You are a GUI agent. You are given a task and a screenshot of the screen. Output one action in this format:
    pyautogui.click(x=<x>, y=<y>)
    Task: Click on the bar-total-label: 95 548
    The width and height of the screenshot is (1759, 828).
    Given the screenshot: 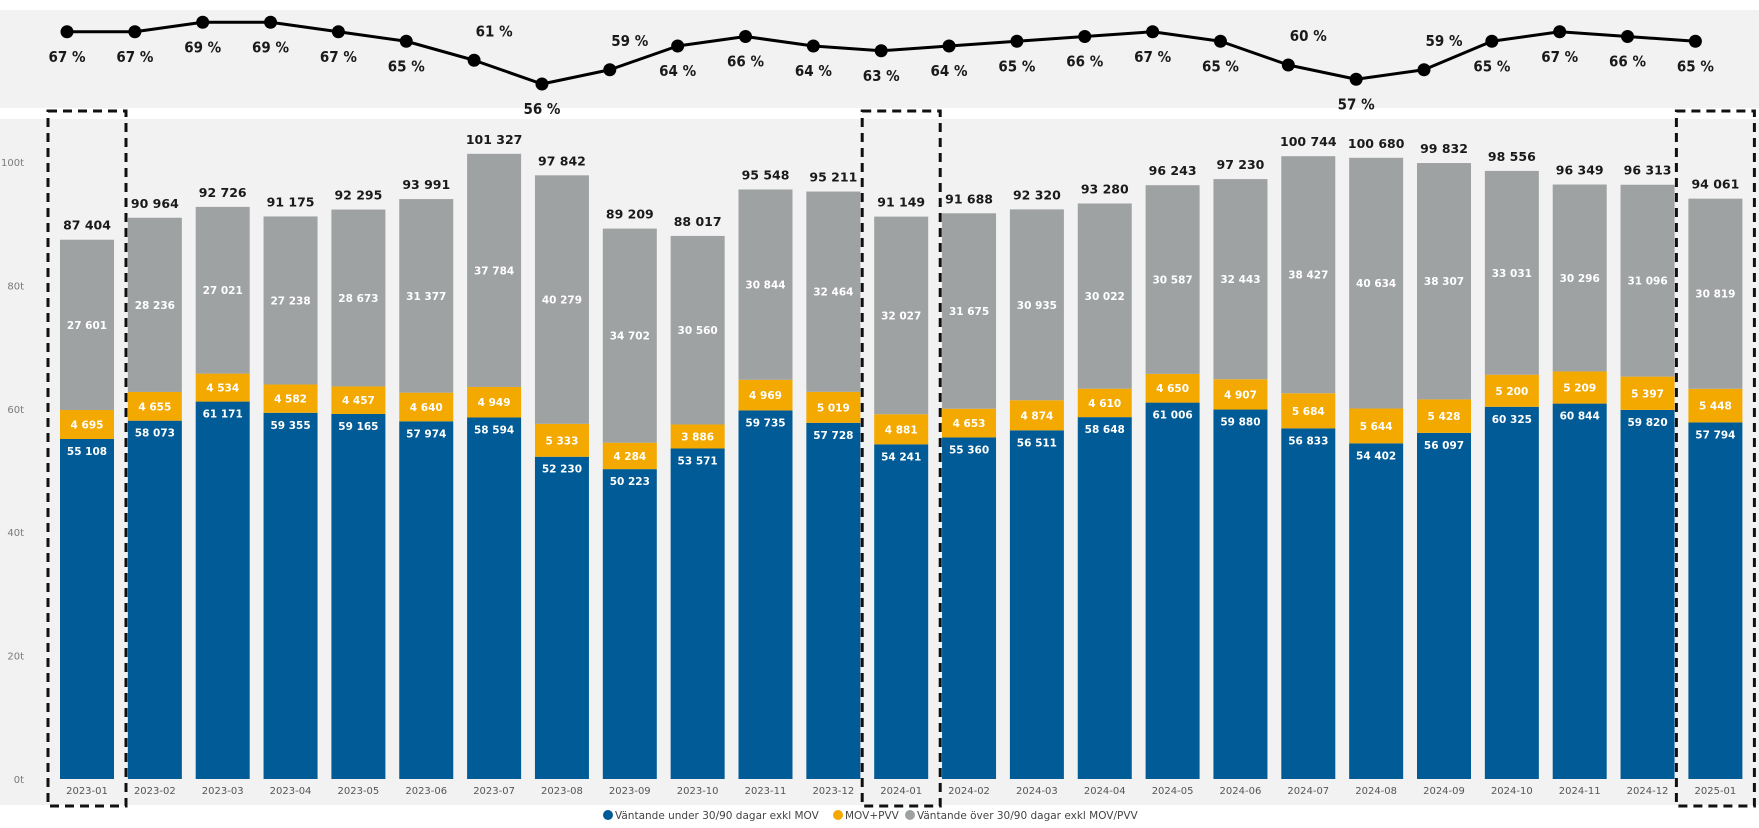 What is the action you would take?
    pyautogui.click(x=766, y=174)
    